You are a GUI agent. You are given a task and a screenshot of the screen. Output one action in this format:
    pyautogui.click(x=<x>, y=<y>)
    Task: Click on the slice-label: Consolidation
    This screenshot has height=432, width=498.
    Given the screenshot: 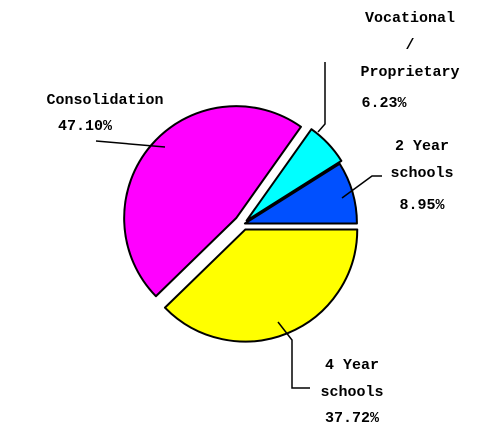 What is the action you would take?
    pyautogui.click(x=104, y=100)
    